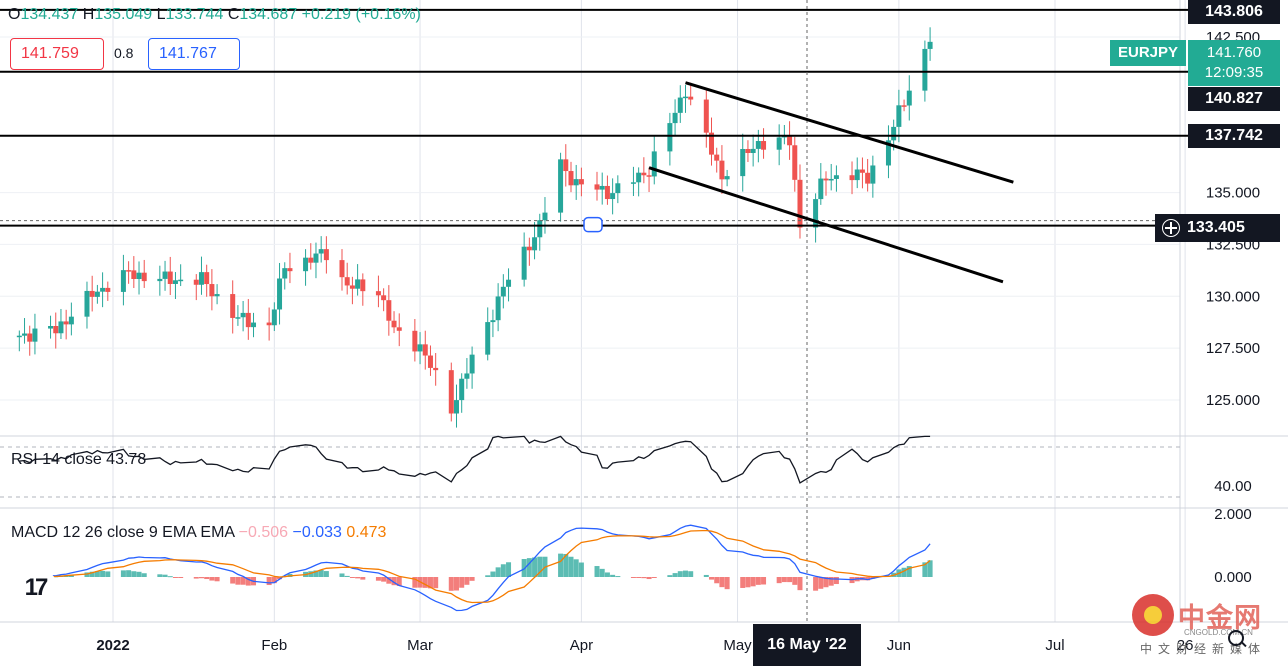 Image resolution: width=1288 pixels, height=666 pixels. Describe the element at coordinates (1233, 514) in the screenshot. I see `macd-tick-label: 2.000` at that location.